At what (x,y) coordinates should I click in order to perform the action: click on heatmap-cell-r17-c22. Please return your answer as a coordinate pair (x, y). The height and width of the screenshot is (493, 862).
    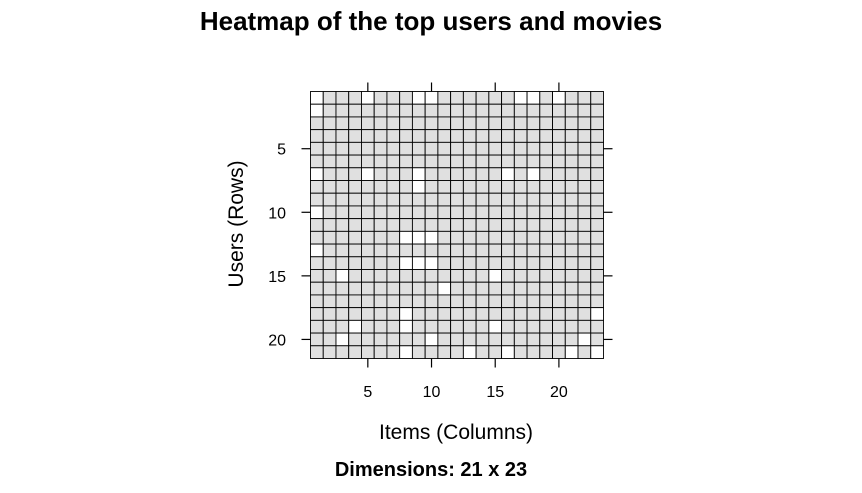
    Looking at the image, I should click on (584, 301).